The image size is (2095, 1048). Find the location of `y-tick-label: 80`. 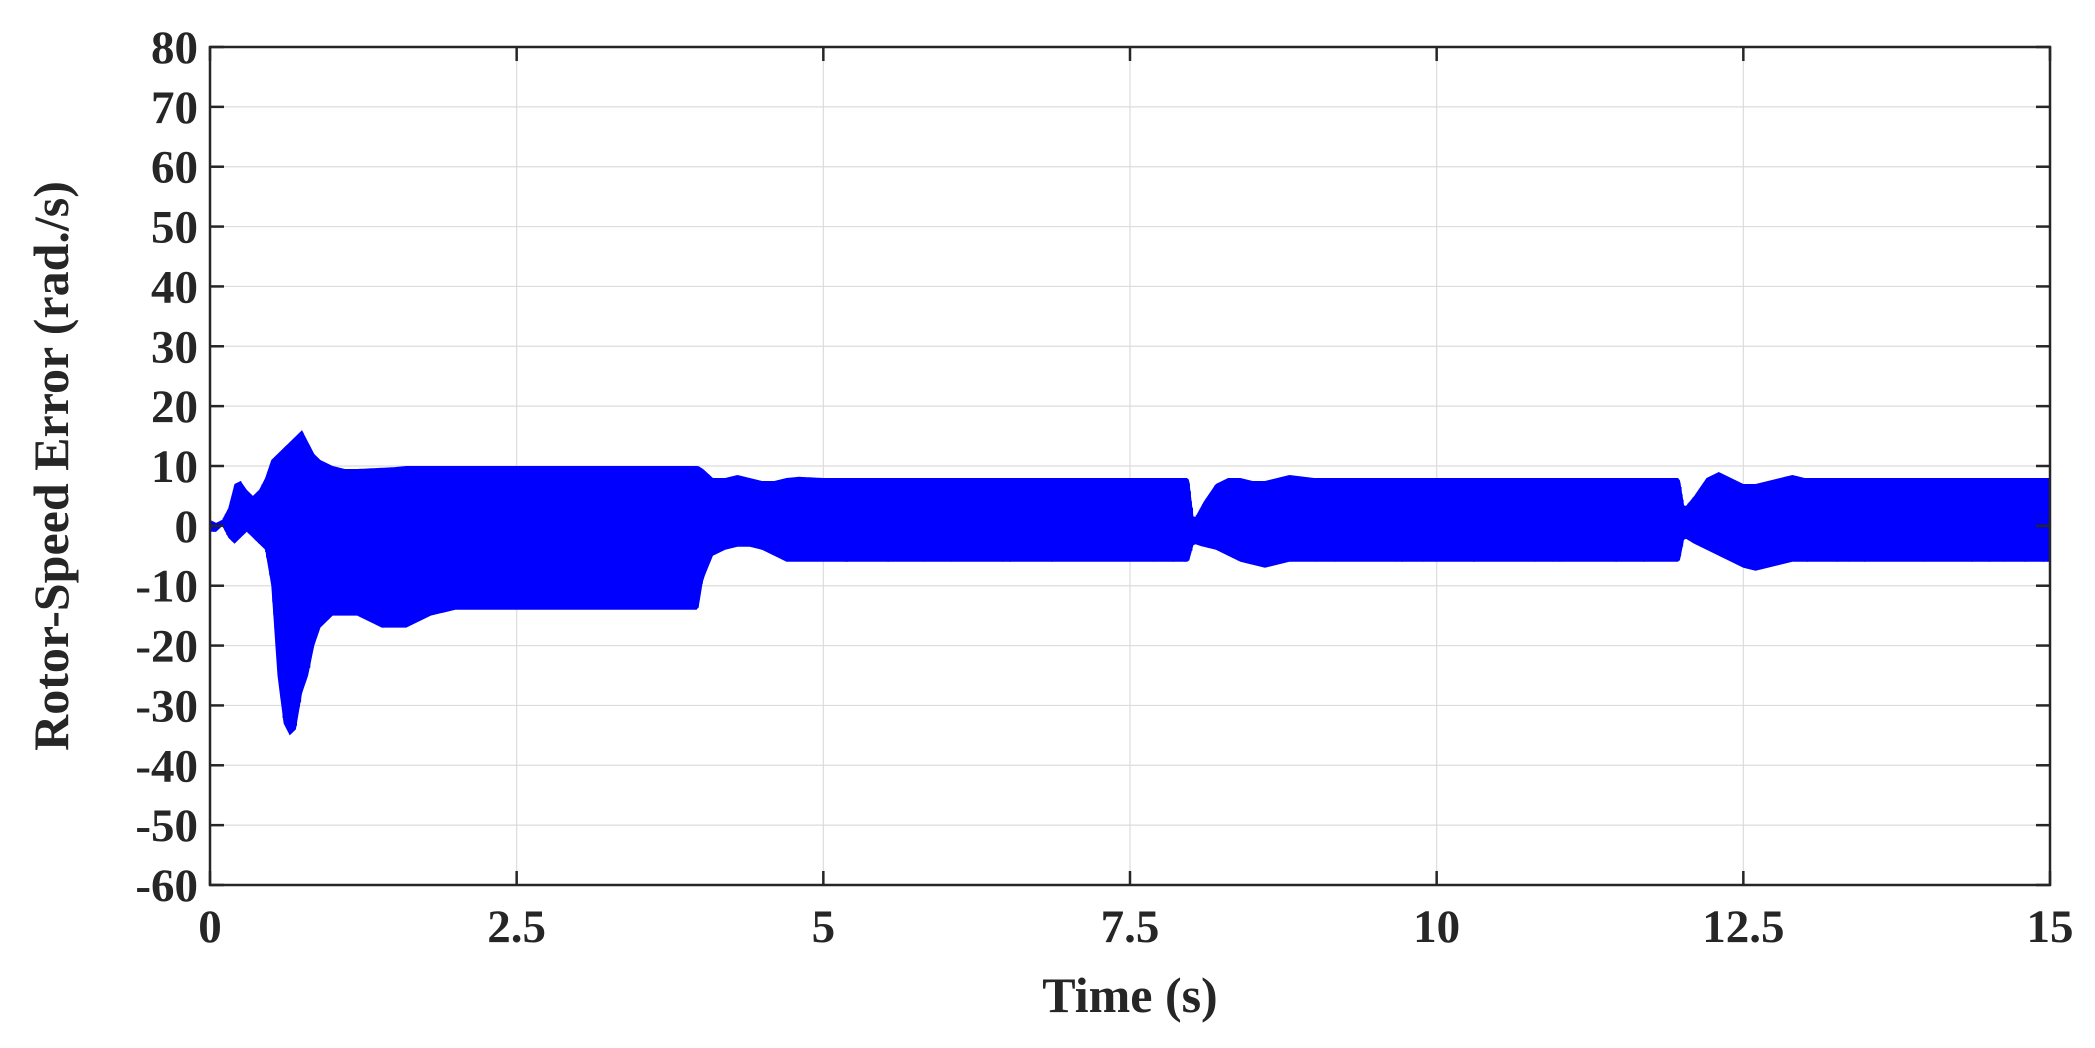

y-tick-label: 80 is located at coordinates (174, 48).